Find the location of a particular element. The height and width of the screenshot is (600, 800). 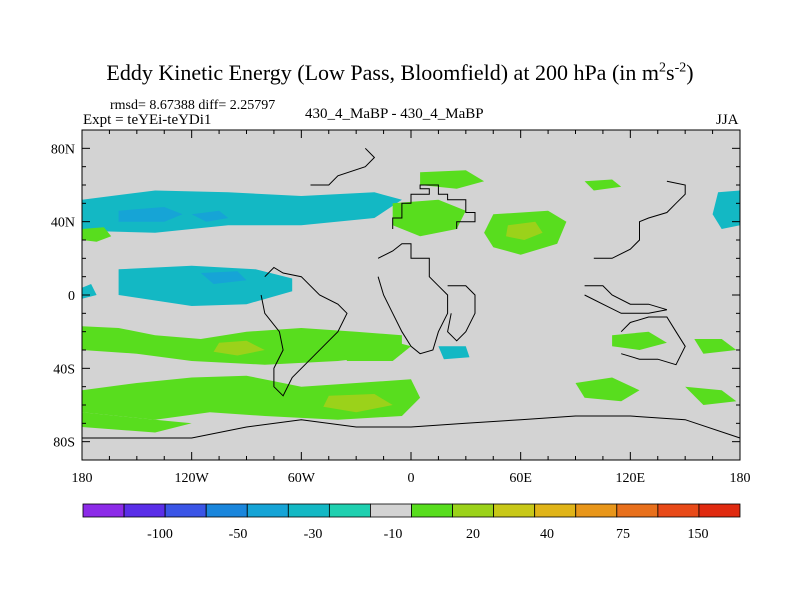

region-asia-jet-core is located at coordinates (524, 230).